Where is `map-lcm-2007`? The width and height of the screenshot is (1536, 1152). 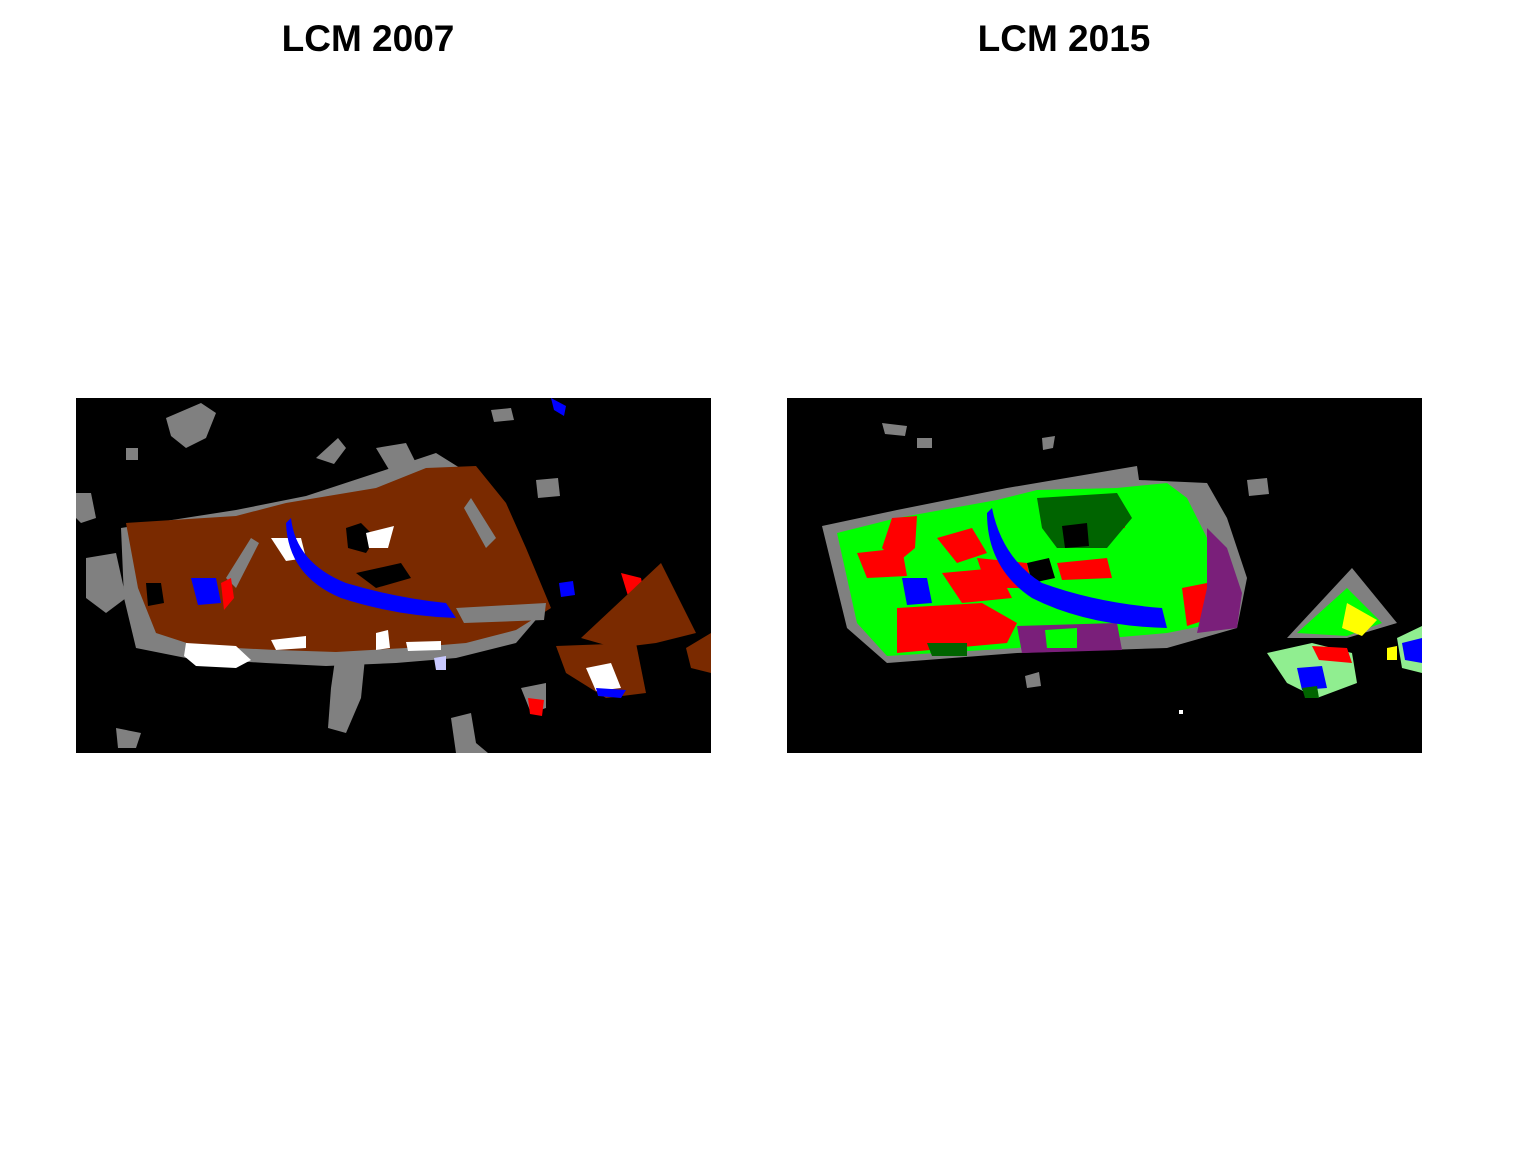
map-lcm-2007 is located at coordinates (393, 575).